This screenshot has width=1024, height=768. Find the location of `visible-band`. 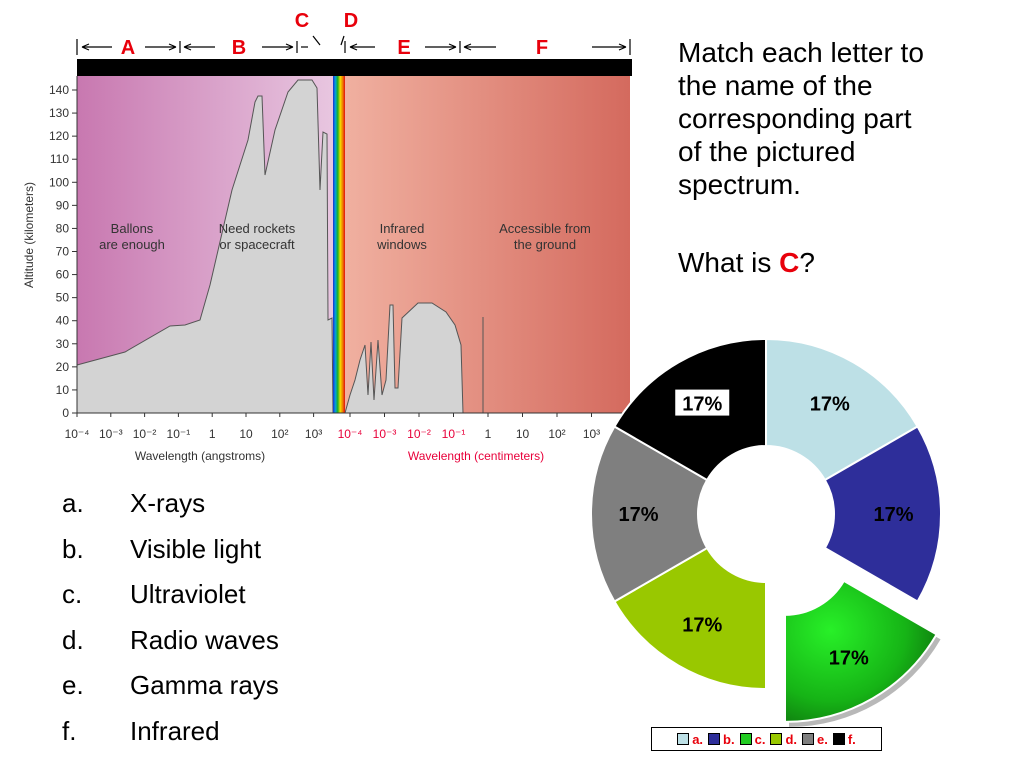

visible-band is located at coordinates (339, 244).